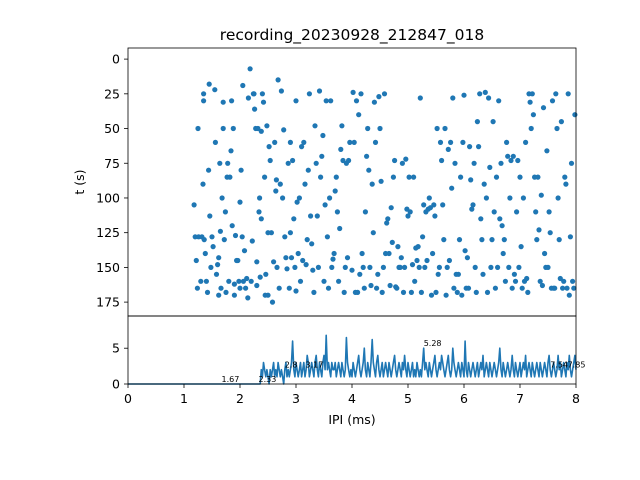 The height and width of the screenshot is (480, 640). Describe the element at coordinates (408, 398) in the screenshot. I see `bottom-x-tick-label: 5` at that location.